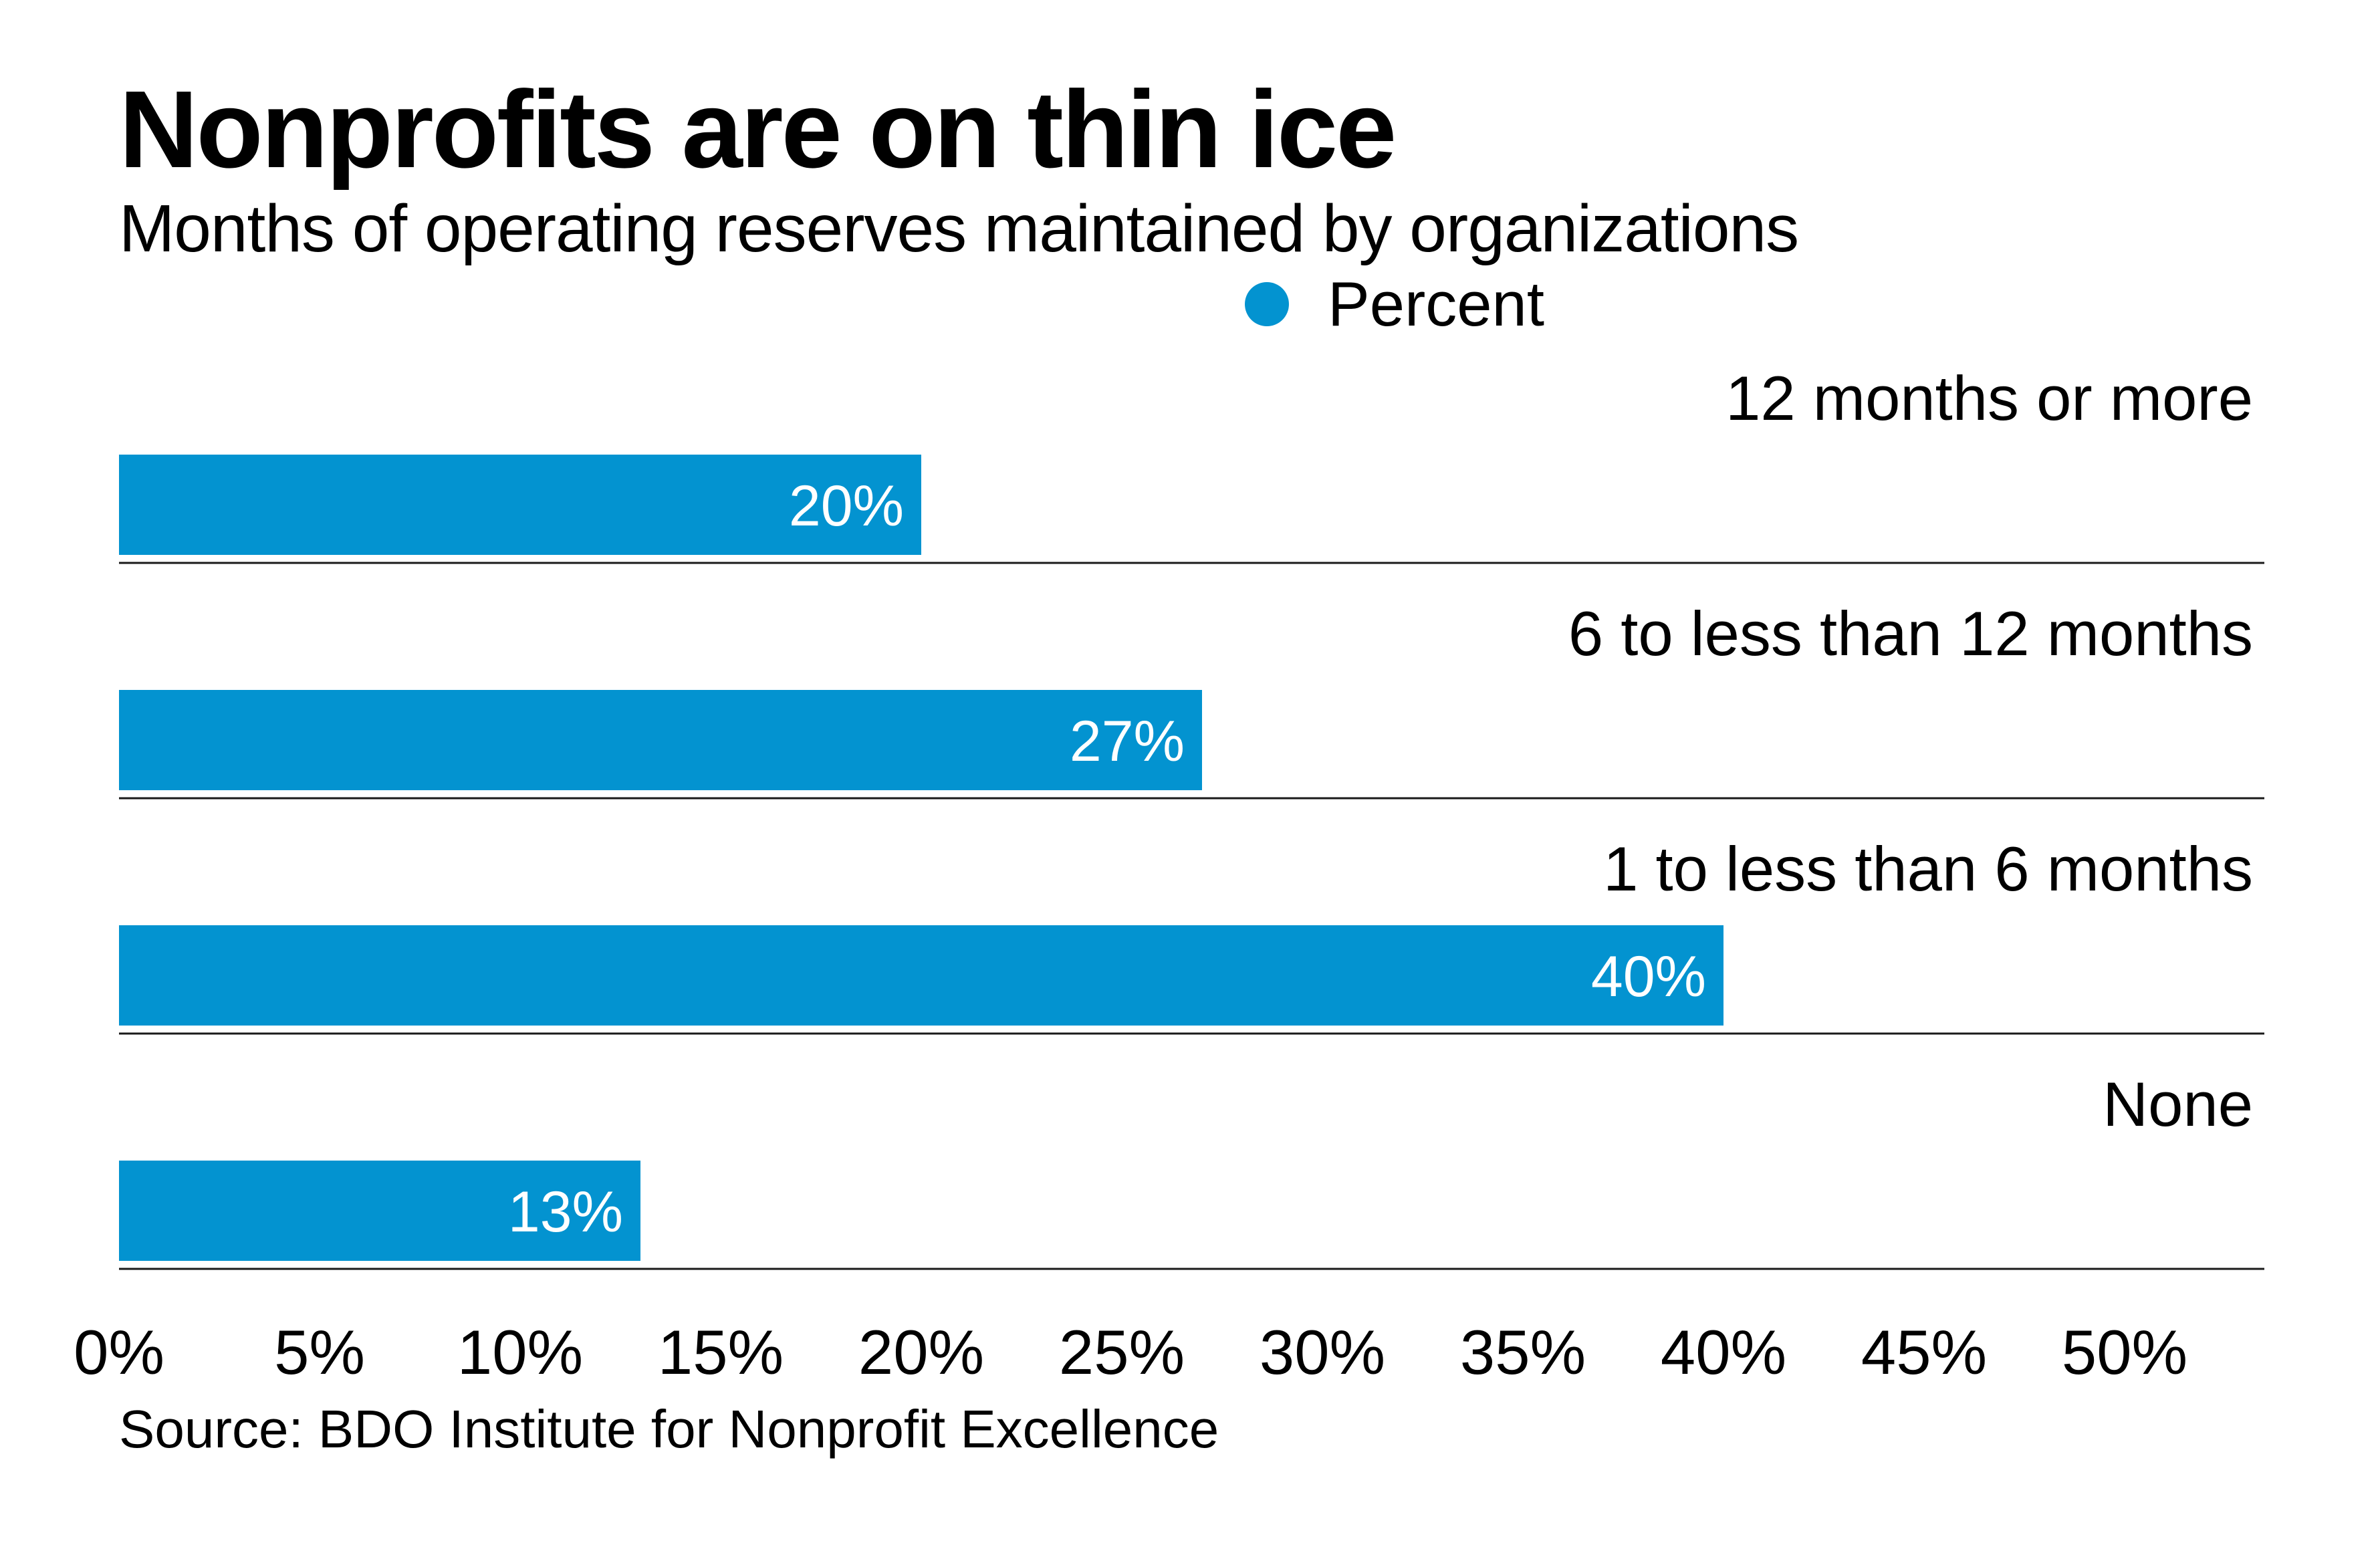 The height and width of the screenshot is (1551, 2380). Describe the element at coordinates (319, 1352) in the screenshot. I see `x-tick-label: 5%` at that location.